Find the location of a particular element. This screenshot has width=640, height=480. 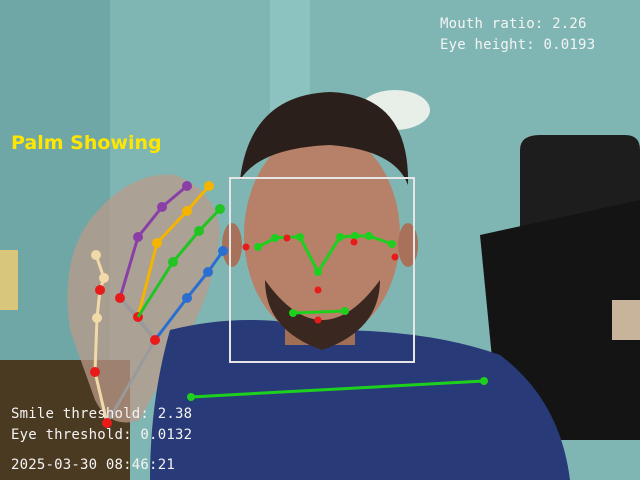

beard is located at coordinates (322, 315).